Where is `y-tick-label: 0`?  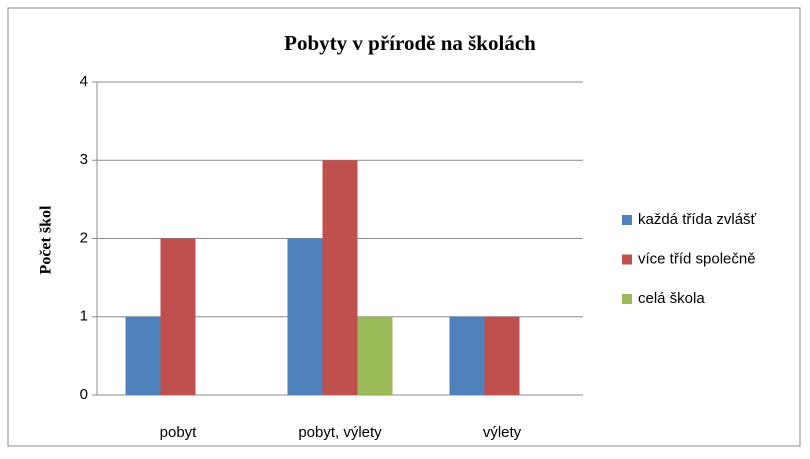 y-tick-label: 0 is located at coordinates (84, 394).